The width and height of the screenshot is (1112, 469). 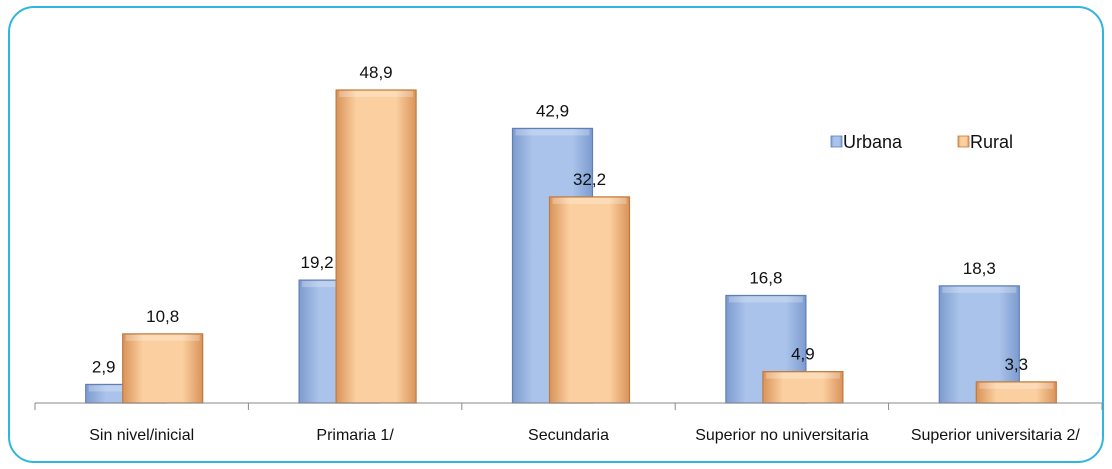 What do you see at coordinates (873, 142) in the screenshot?
I see `legend-label-urbana: Urbana` at bounding box center [873, 142].